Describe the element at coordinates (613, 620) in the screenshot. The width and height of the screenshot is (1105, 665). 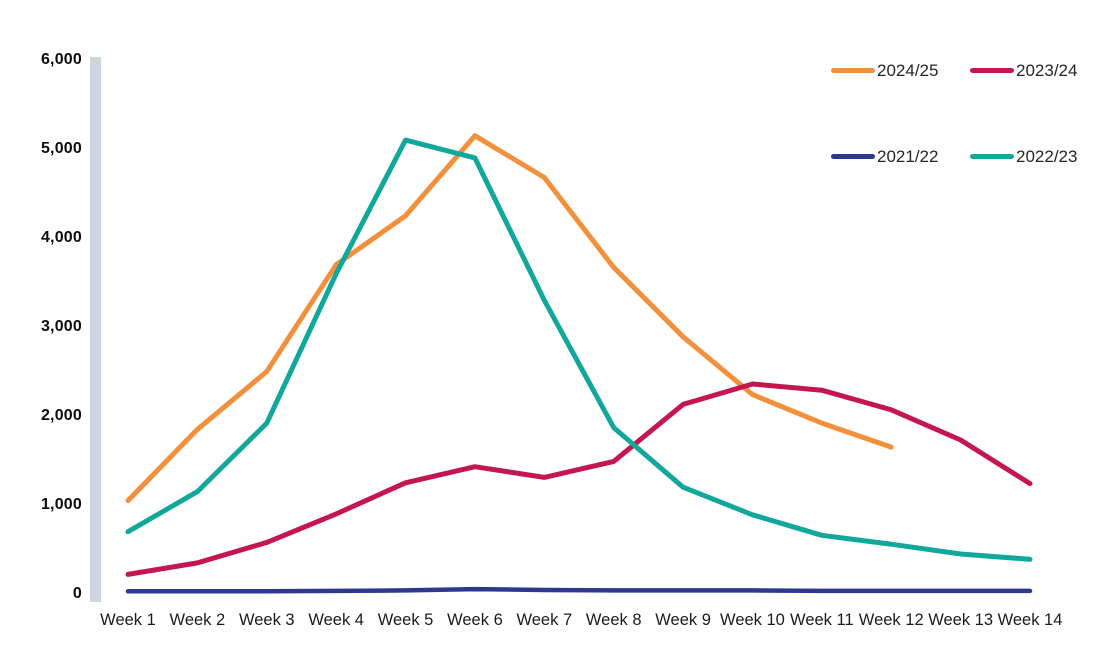
I see `x-axis-tick-label: Week 8` at that location.